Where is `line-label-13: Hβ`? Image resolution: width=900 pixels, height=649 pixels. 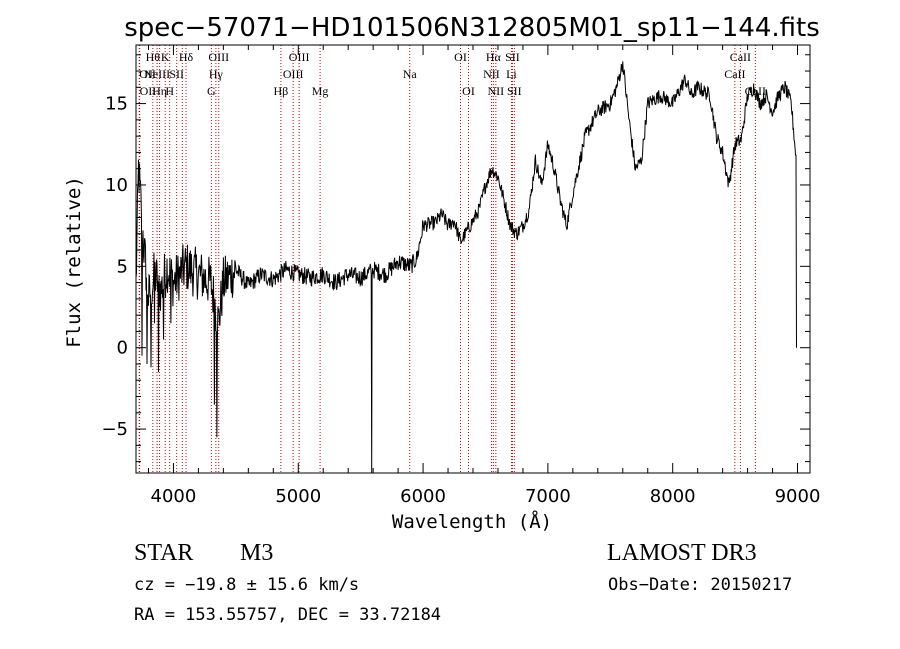
line-label-13: Hβ is located at coordinates (281, 91).